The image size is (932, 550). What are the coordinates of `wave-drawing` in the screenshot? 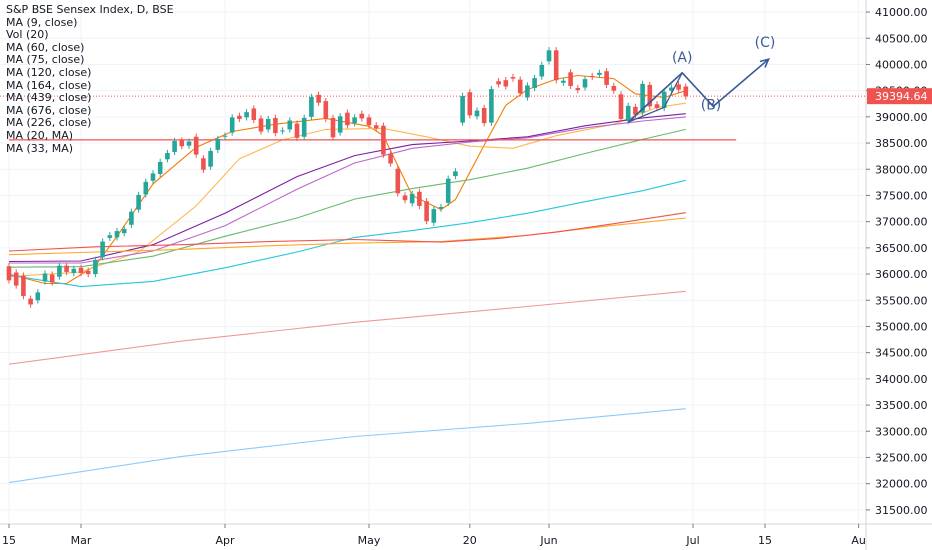 It's located at (699, 90).